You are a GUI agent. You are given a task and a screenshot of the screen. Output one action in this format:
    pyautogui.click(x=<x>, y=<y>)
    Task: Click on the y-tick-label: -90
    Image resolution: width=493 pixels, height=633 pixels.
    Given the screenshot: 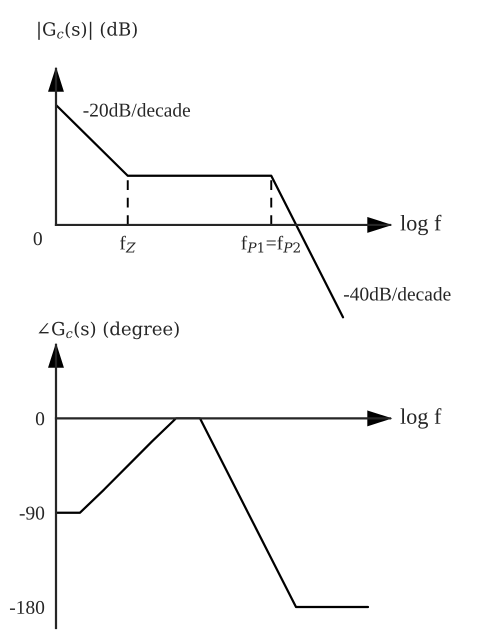 What is the action you would take?
    pyautogui.click(x=32, y=513)
    